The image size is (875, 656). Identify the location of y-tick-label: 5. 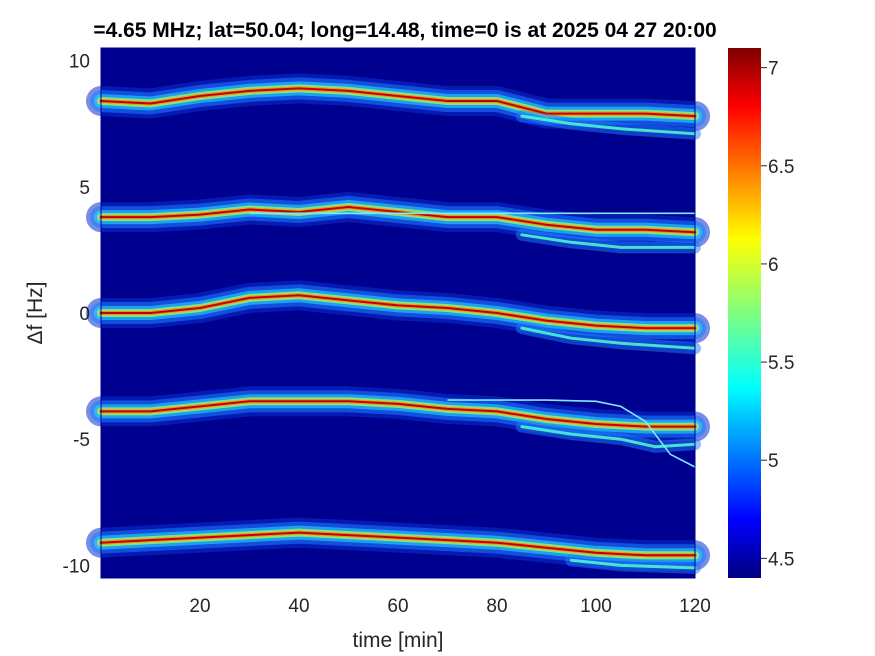
(84, 188).